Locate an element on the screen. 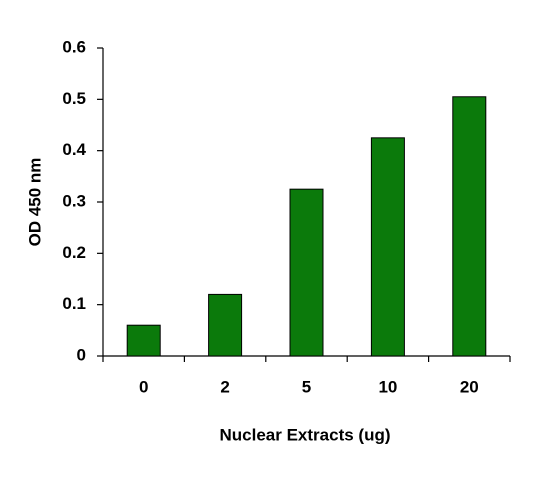 The width and height of the screenshot is (550, 480). x-axis-label: Nuclear Extracts (ug) is located at coordinates (305, 434).